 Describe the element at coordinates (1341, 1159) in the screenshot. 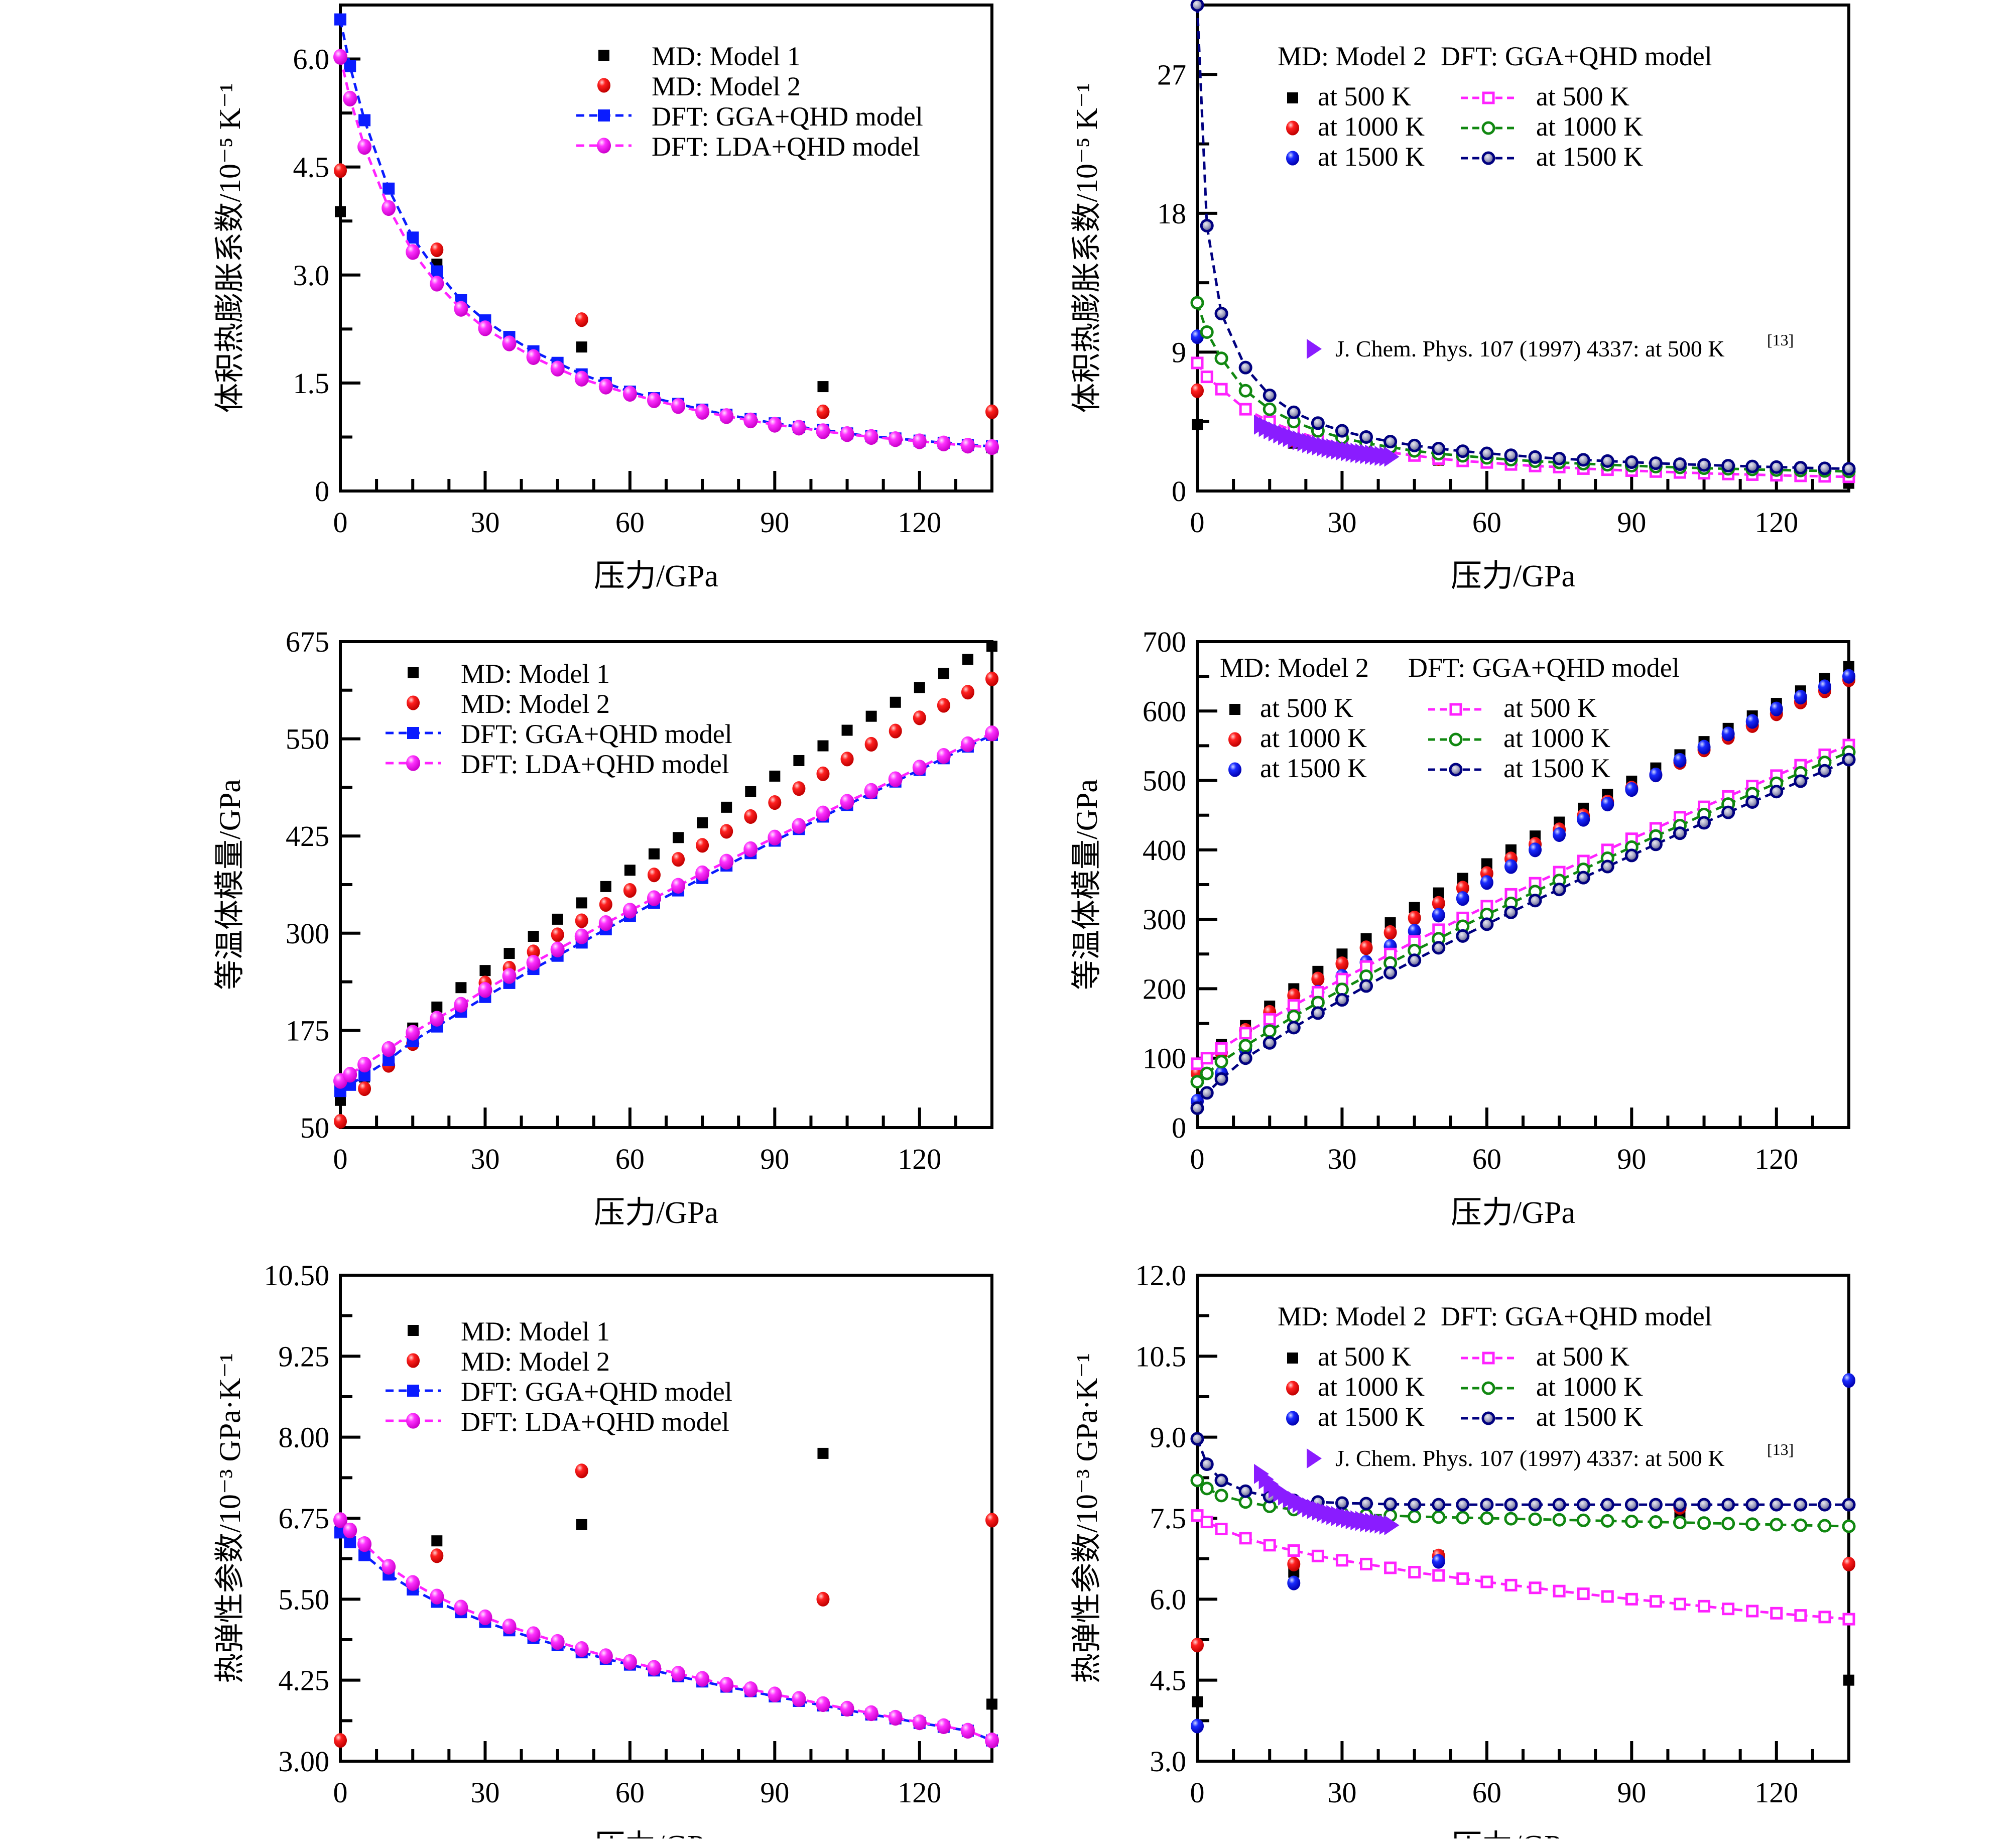

I see `x-tick-label: 30` at that location.